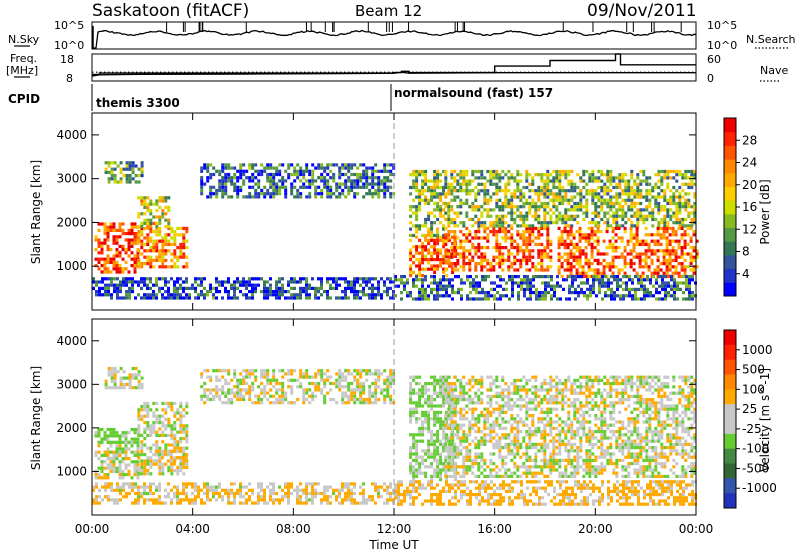 This screenshot has height=554, width=800. What do you see at coordinates (722, 25) in the screenshot?
I see `nsearch-tick-top: 10^5` at bounding box center [722, 25].